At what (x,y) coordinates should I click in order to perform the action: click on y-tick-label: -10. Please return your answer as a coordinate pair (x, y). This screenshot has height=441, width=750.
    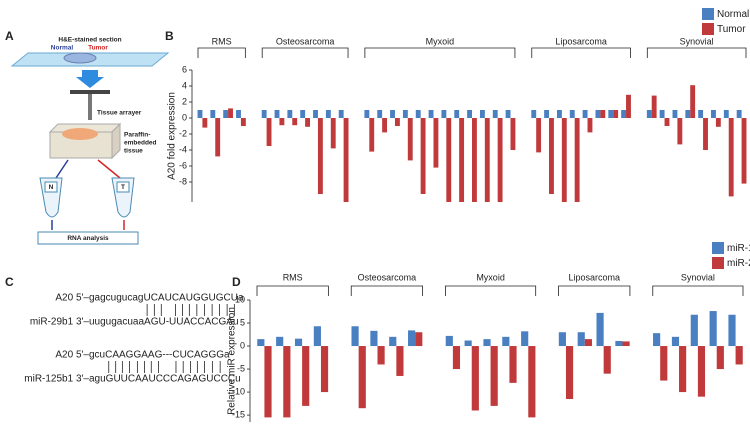
    Looking at the image, I should click on (238, 391).